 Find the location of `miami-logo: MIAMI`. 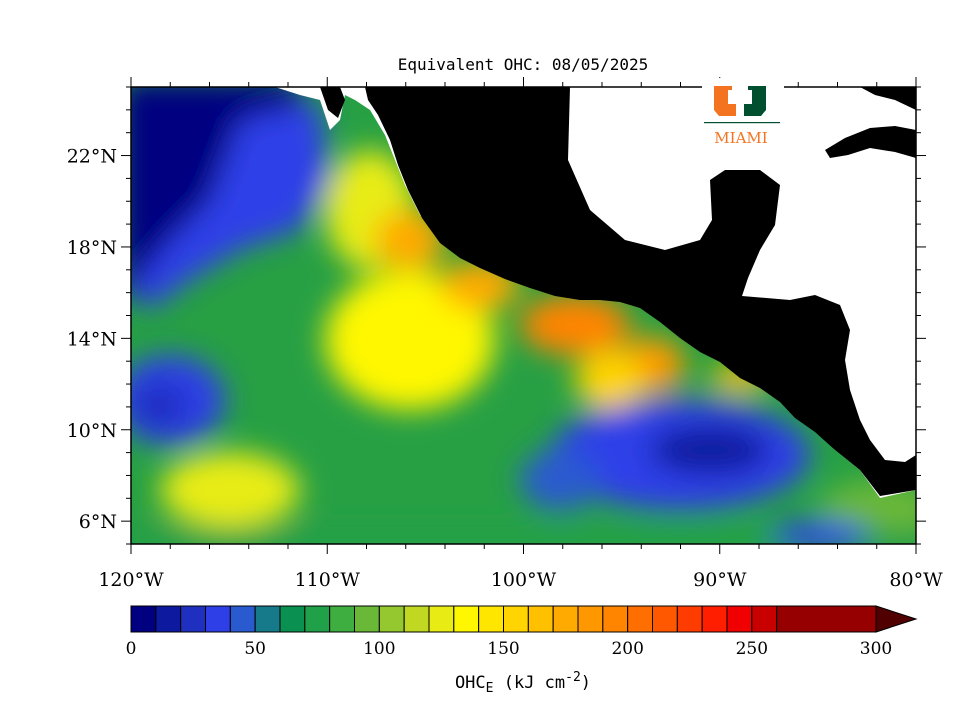

miami-logo: MIAMI is located at coordinates (743, 113).